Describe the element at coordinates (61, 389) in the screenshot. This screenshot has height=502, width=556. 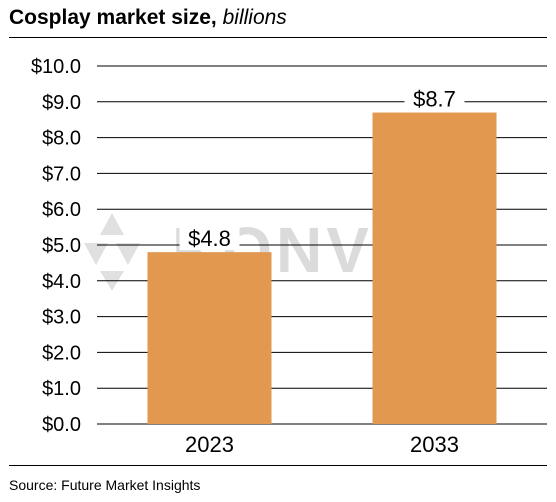
I see `y-tick-label: $1.0` at that location.